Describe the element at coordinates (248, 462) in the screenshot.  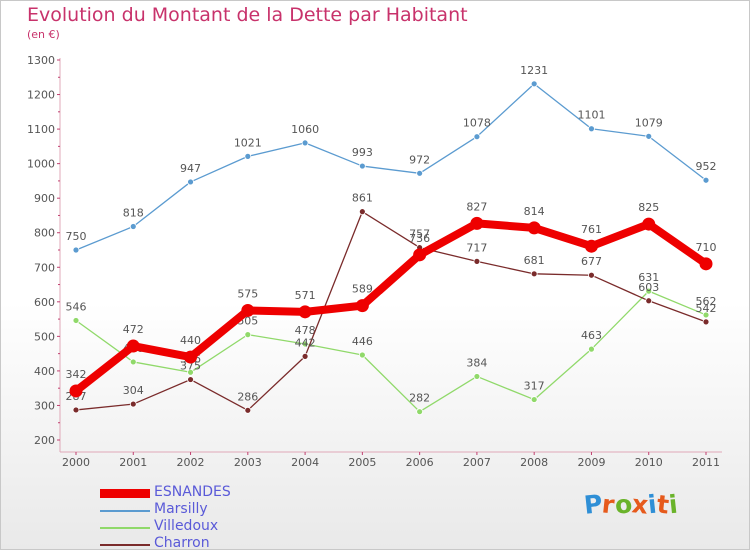
I see `x-tick-label: 2003` at that location.